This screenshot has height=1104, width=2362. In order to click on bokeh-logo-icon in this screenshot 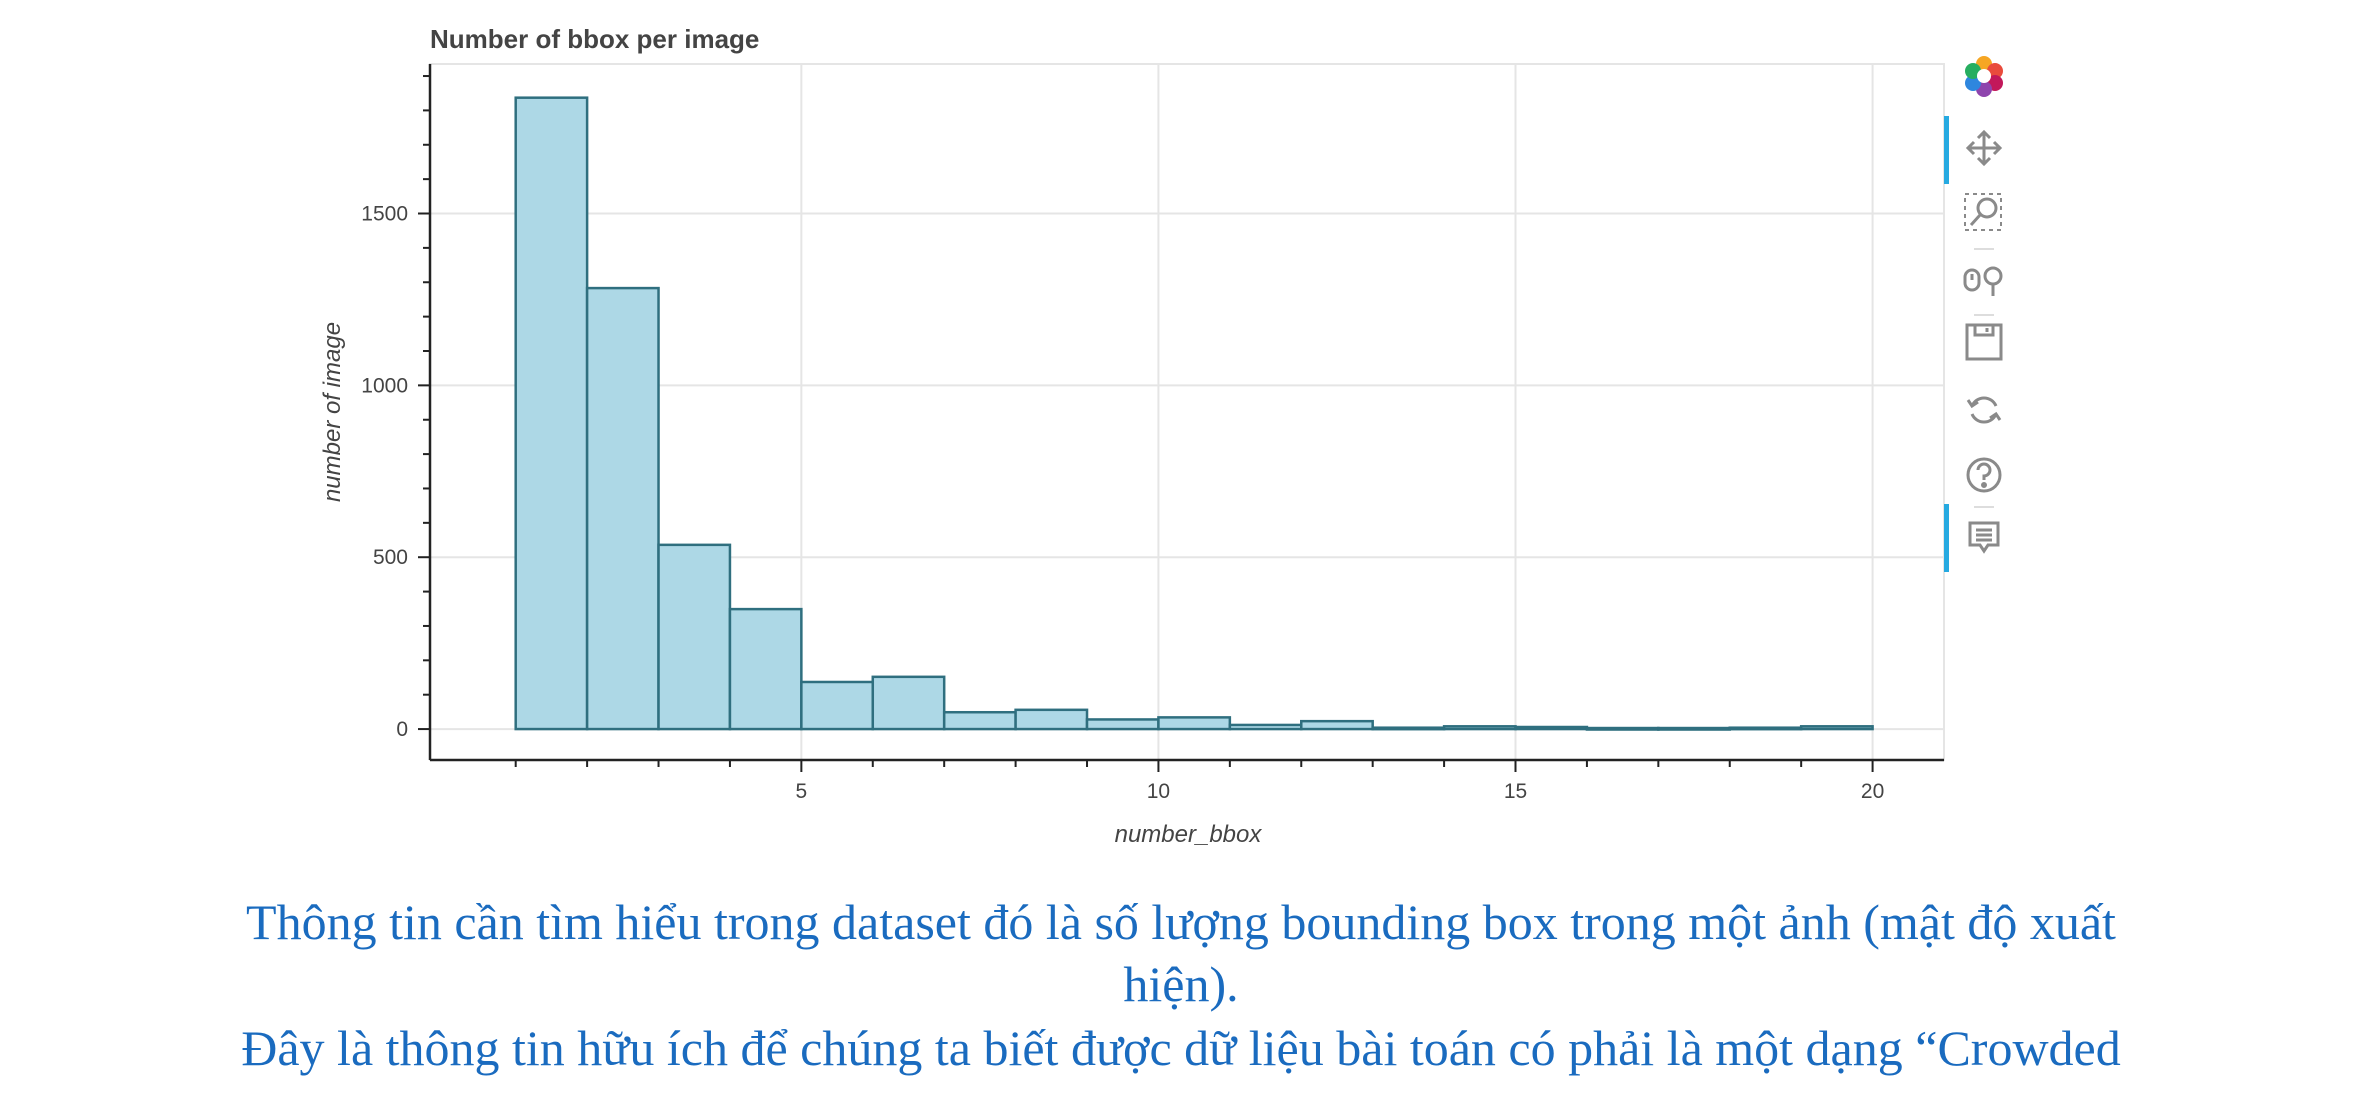, I will do `click(1984, 76)`.